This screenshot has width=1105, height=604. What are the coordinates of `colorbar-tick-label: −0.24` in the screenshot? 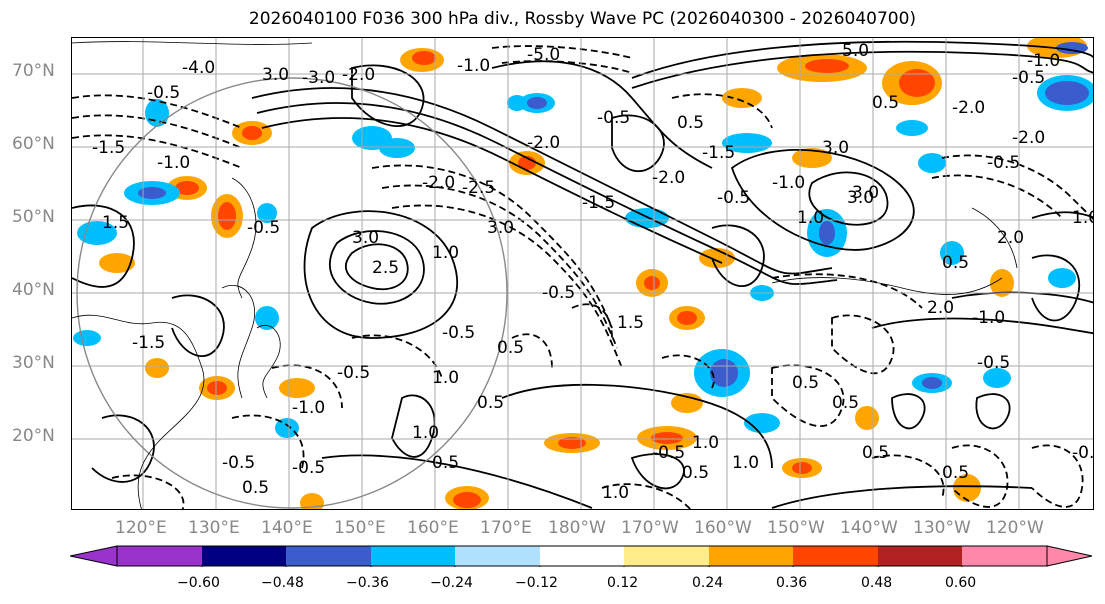 It's located at (451, 583).